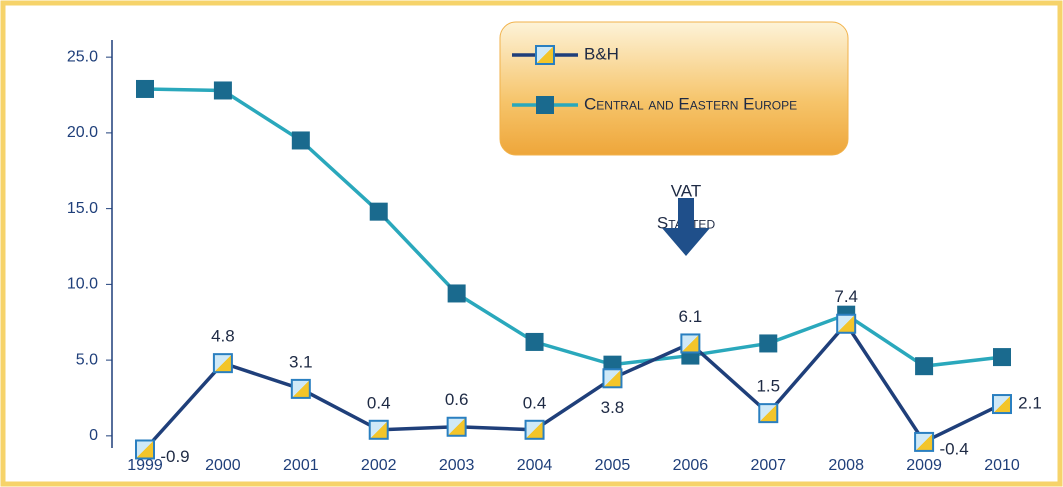 Image resolution: width=1063 pixels, height=487 pixels. I want to click on data-label: 3.1, so click(301, 361).